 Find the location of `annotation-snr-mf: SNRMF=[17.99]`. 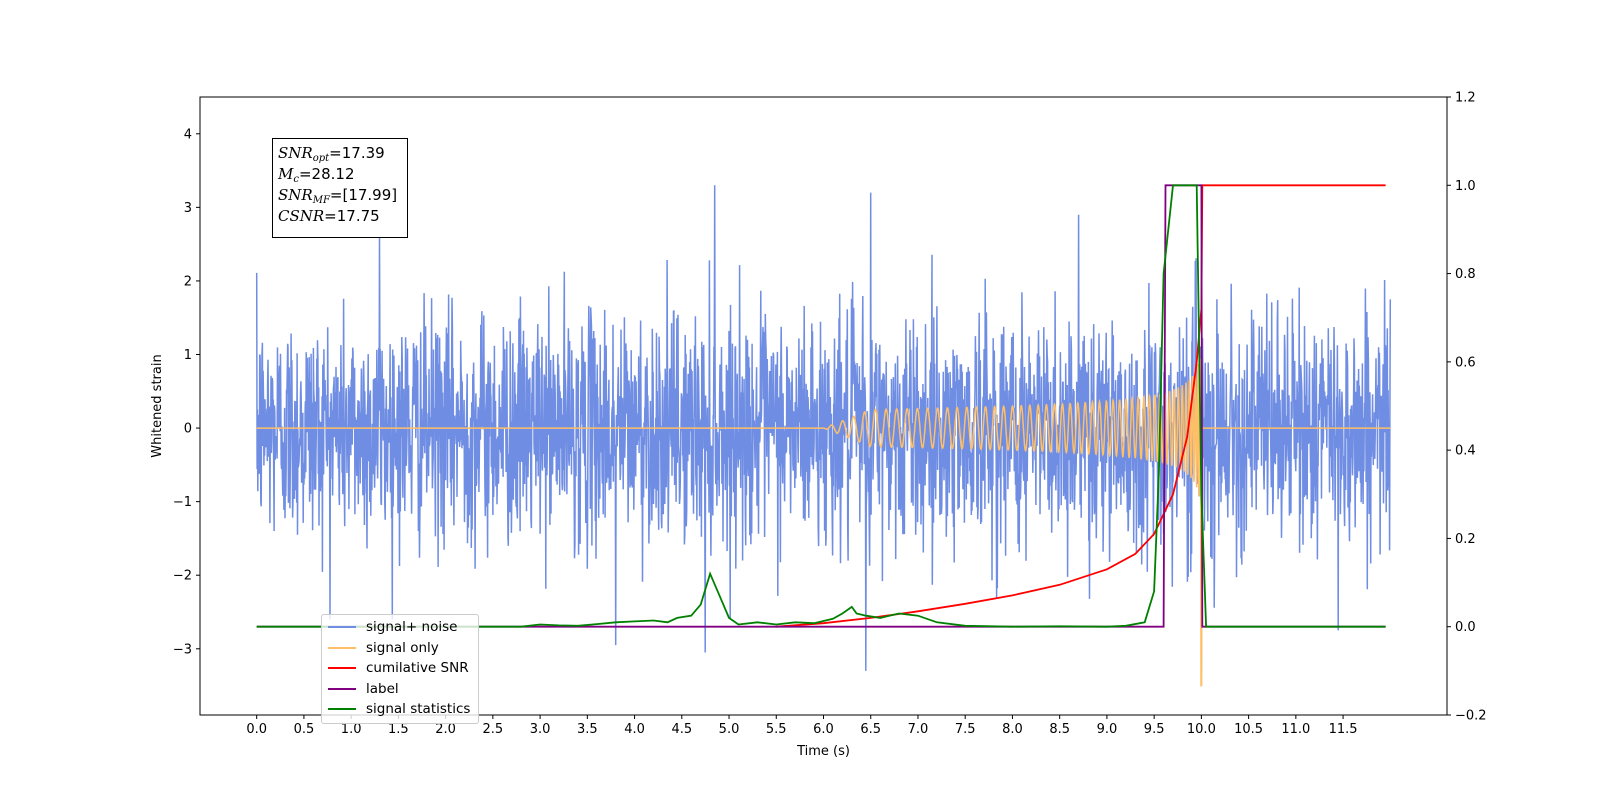

annotation-snr-mf: SNRMF=[17.99] is located at coordinates (338, 196).